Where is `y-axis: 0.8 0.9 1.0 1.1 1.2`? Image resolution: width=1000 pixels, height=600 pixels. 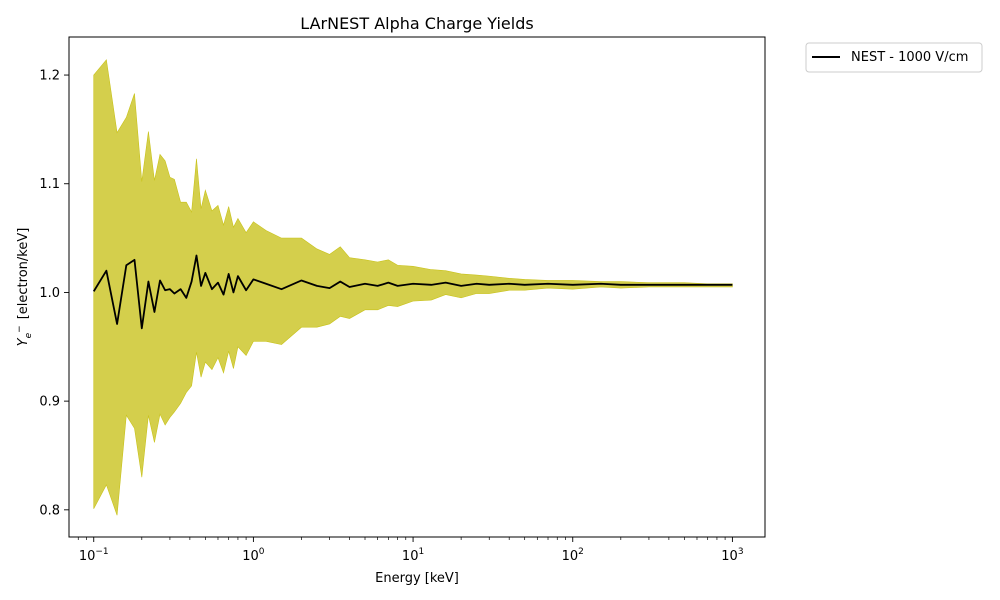 y-axis: 0.8 0.9 1.0 1.1 1.2 is located at coordinates (54, 293).